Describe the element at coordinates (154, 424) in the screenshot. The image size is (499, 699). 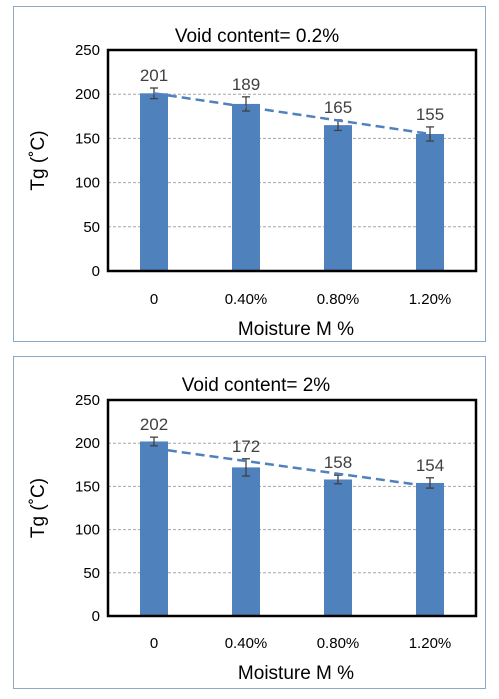
I see `data-label: 202` at that location.